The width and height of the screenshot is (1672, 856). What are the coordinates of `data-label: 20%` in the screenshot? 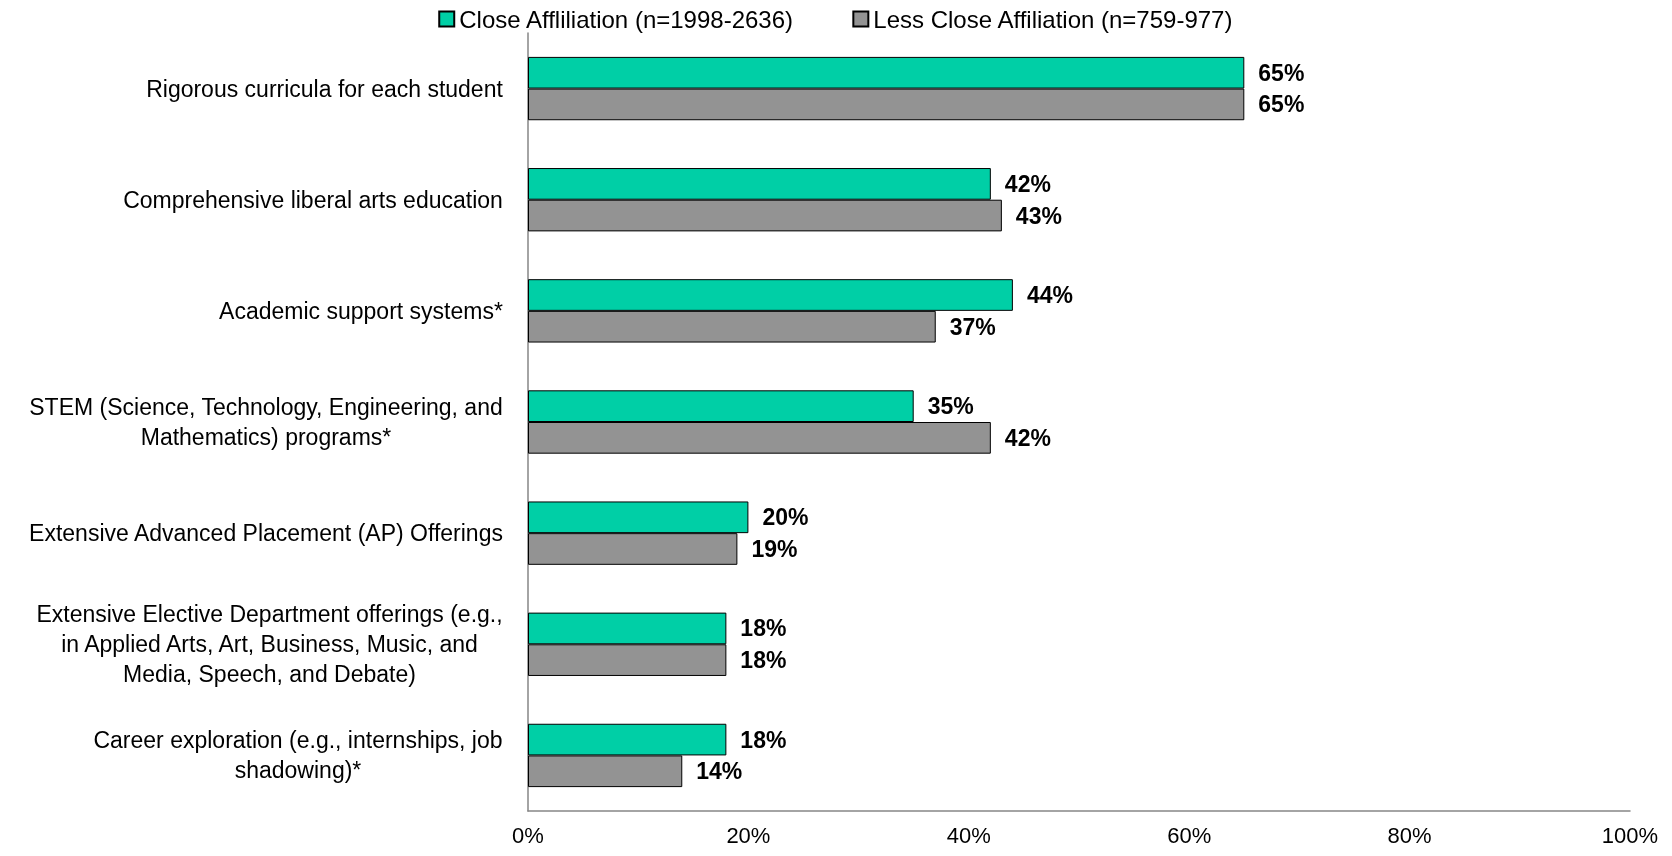 It's located at (785, 517).